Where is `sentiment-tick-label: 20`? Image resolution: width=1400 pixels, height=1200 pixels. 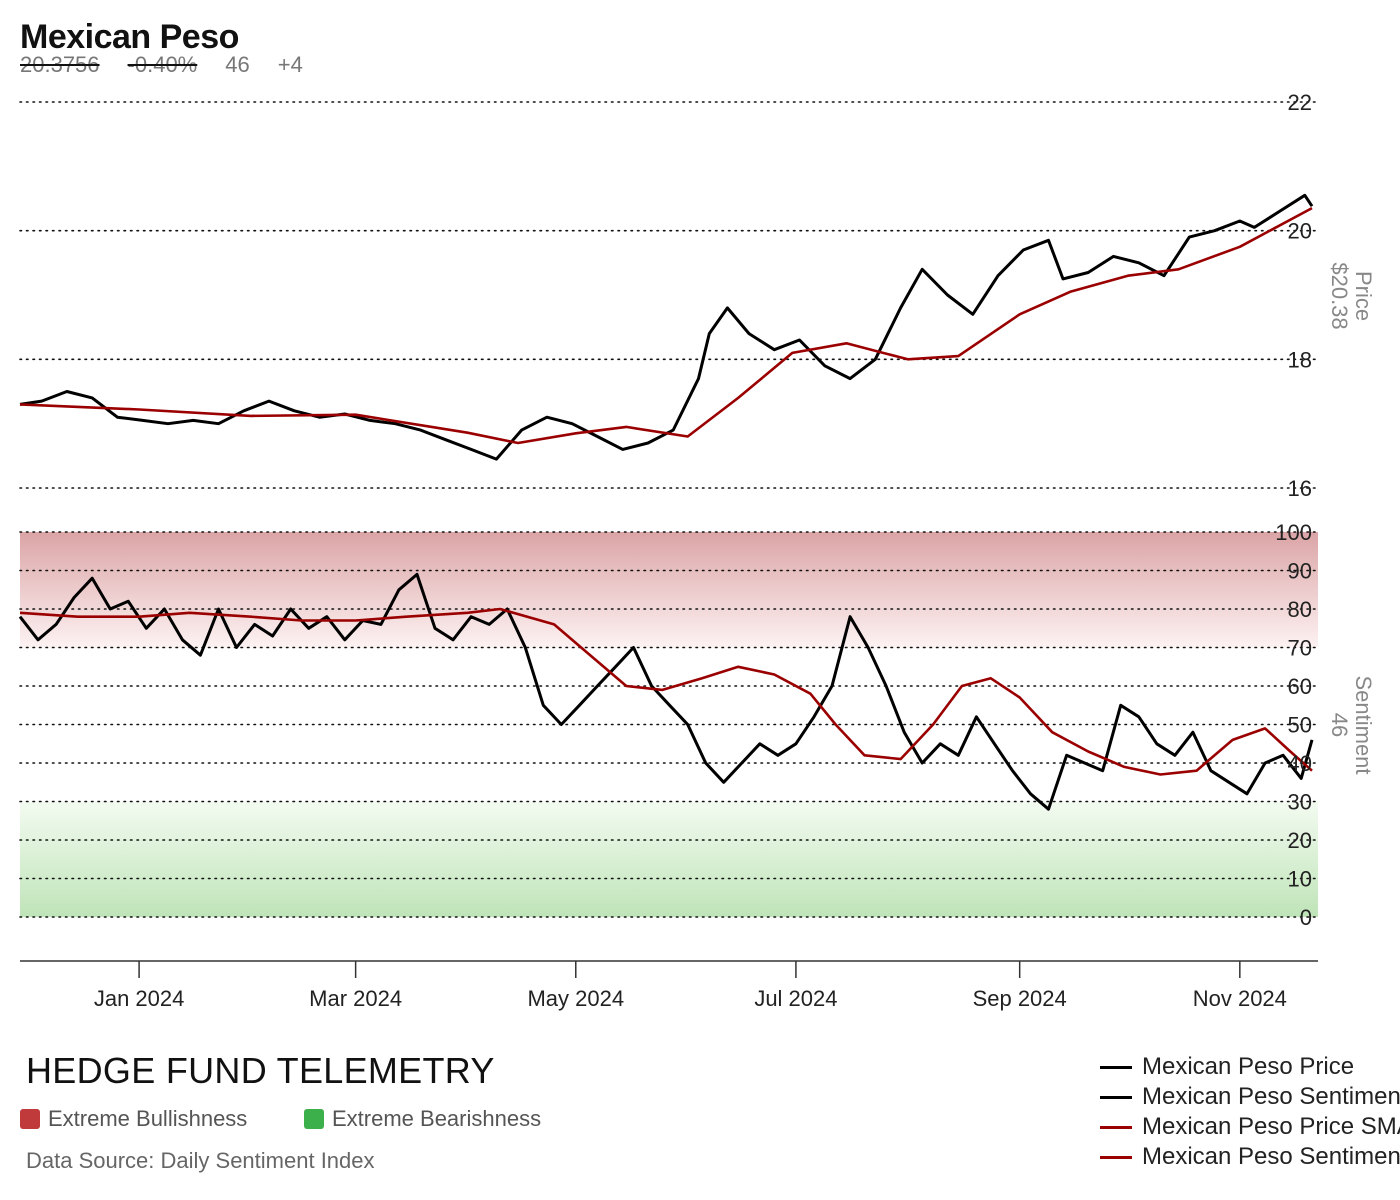 sentiment-tick-label: 20 is located at coordinates (1300, 840).